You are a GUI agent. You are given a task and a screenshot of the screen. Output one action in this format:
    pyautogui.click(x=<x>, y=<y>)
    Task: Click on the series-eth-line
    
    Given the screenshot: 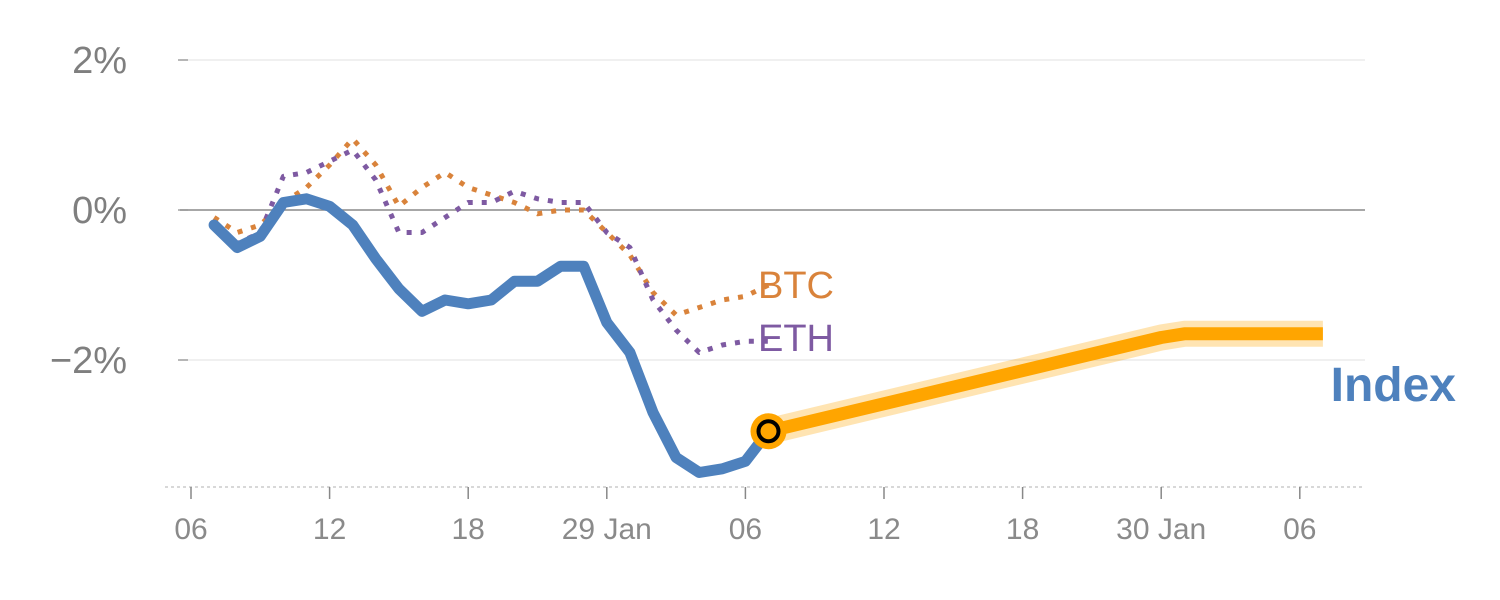 What is the action you would take?
    pyautogui.click(x=490, y=251)
    